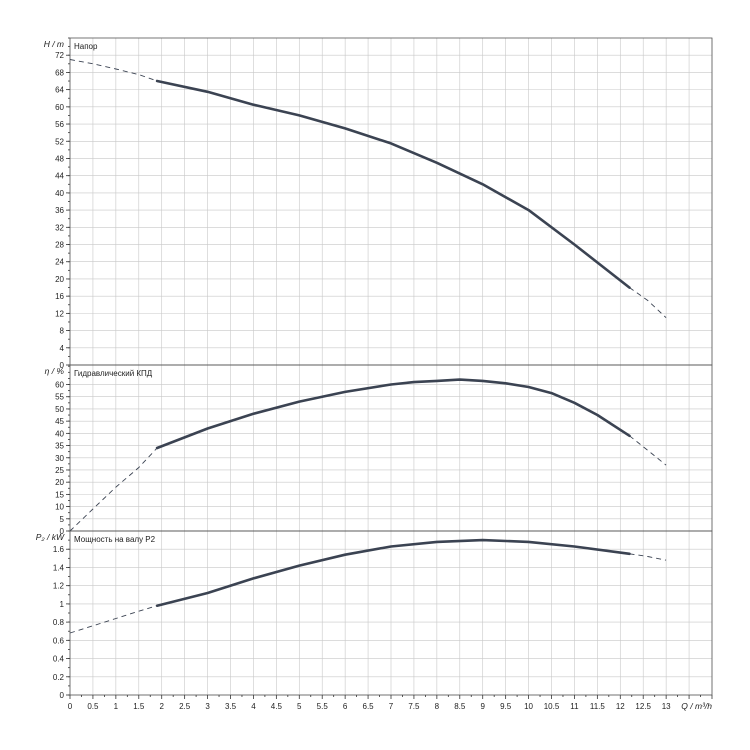  What do you see at coordinates (391, 706) in the screenshot?
I see `x-tick-label: 7` at bounding box center [391, 706].